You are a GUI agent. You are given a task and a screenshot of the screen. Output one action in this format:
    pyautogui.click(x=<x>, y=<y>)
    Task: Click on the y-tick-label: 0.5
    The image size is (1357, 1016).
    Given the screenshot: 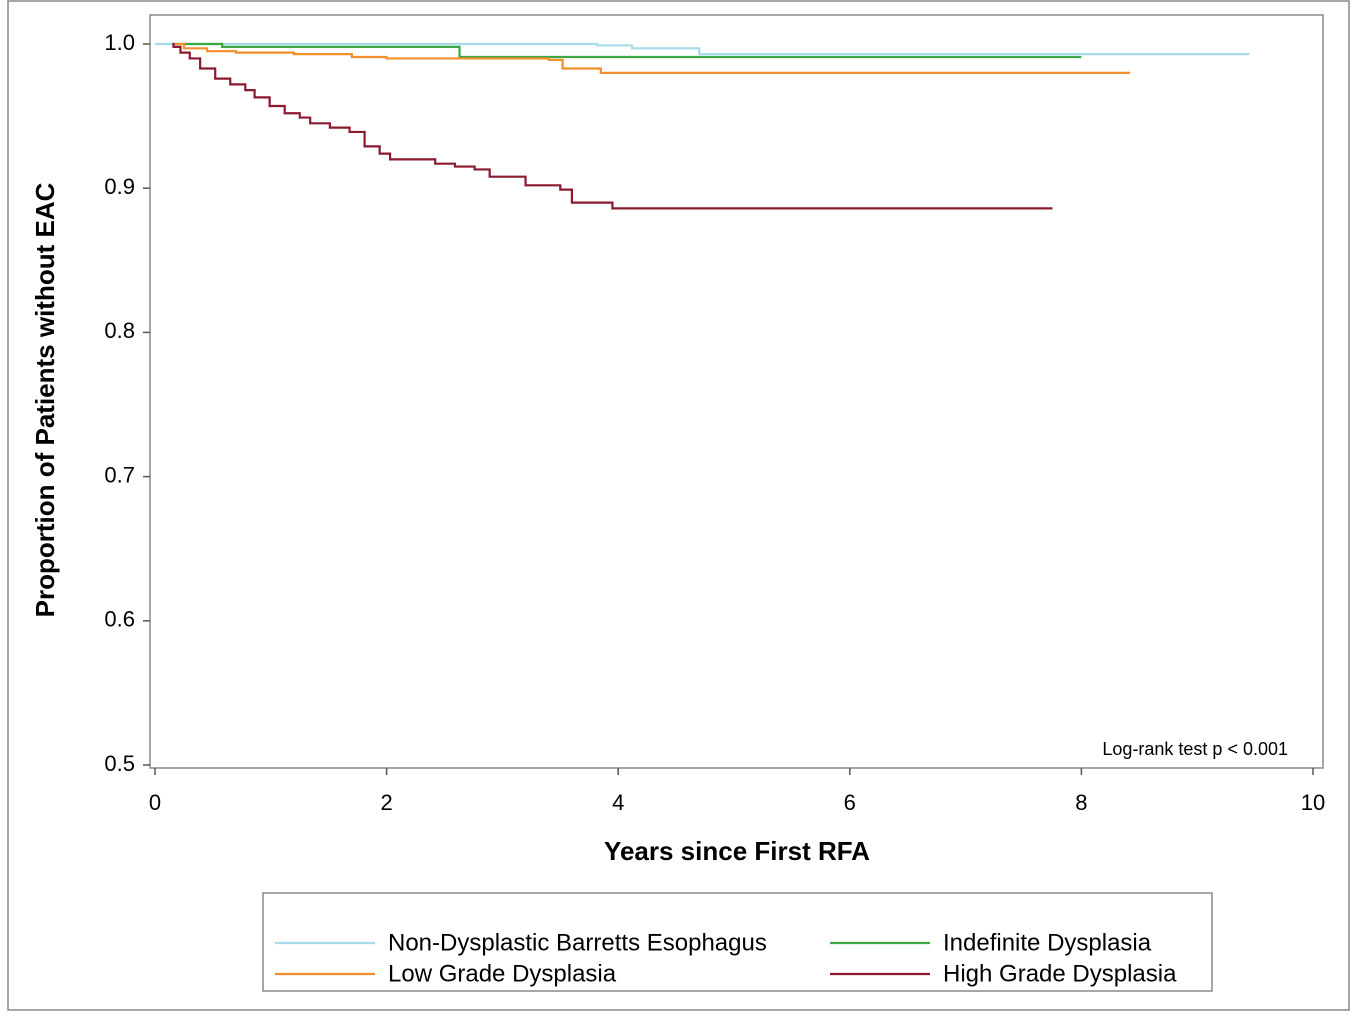 What is the action you would take?
    pyautogui.click(x=119, y=763)
    